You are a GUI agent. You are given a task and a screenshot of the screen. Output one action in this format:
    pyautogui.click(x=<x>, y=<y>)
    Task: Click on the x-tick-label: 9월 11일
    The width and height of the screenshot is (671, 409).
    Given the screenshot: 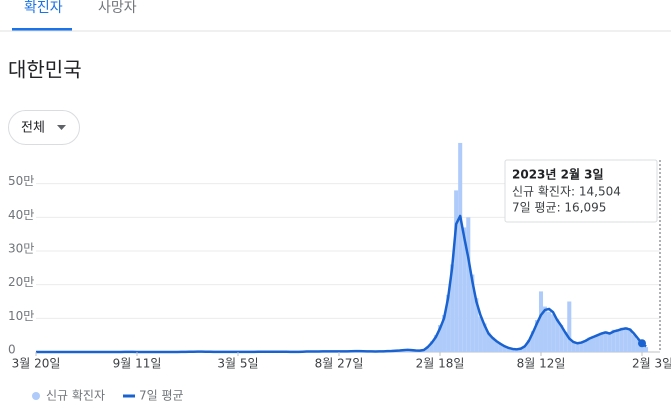 What is the action you would take?
    pyautogui.click(x=137, y=364)
    